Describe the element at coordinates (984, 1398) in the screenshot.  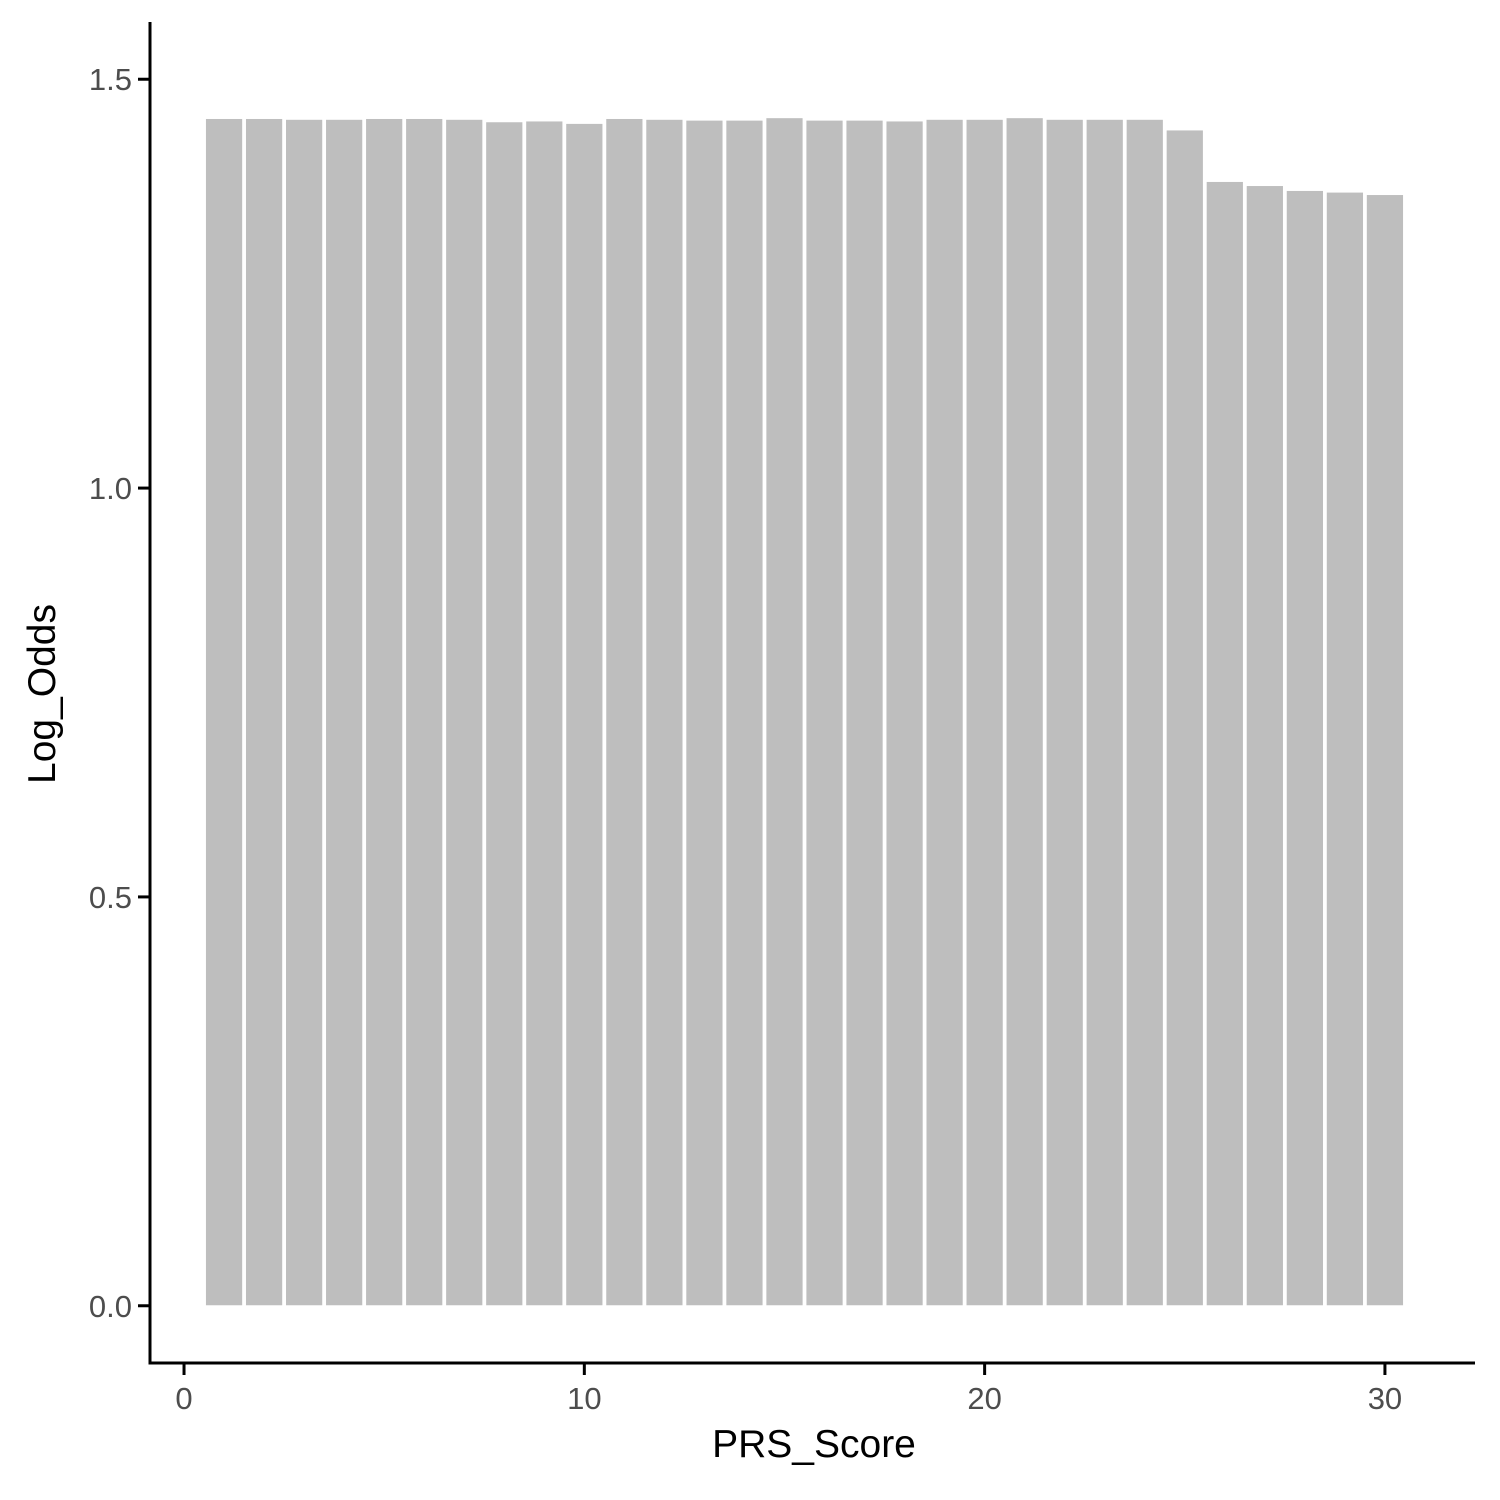
I see `x-tick-label: 20` at that location.